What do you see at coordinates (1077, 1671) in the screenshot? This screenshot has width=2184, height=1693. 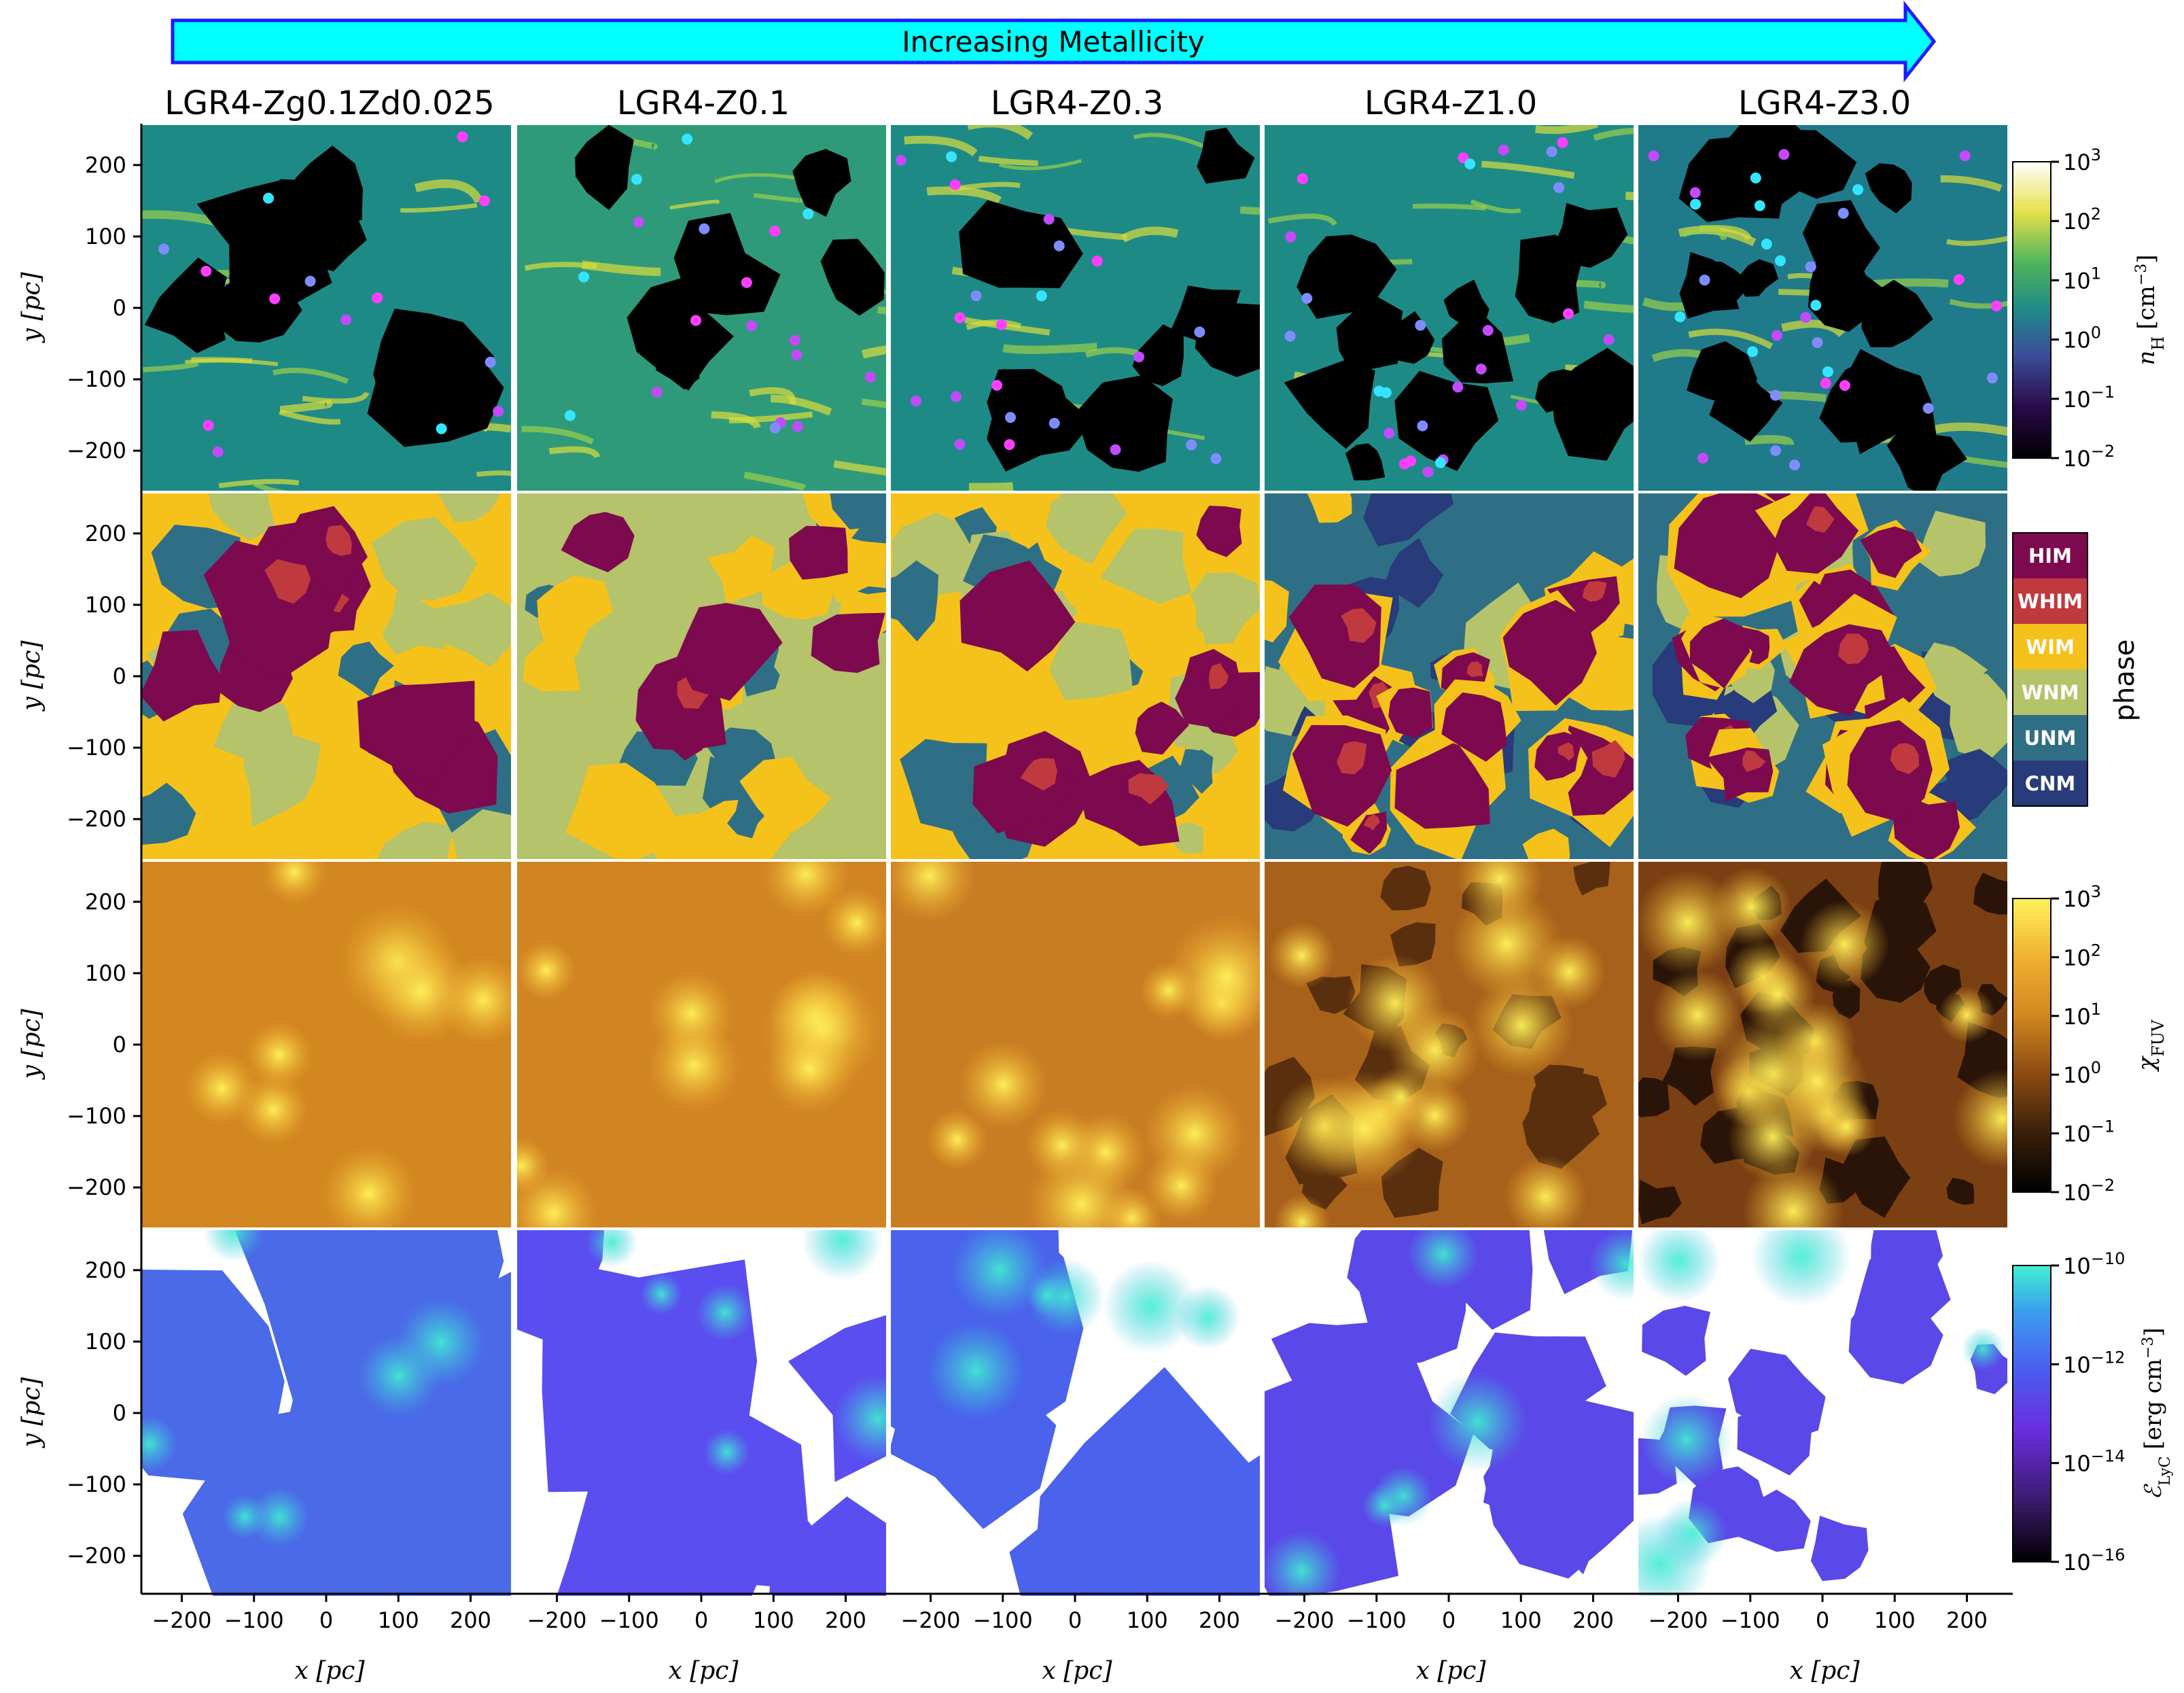 I see `x-axis-label-col3: x [pc]` at bounding box center [1077, 1671].